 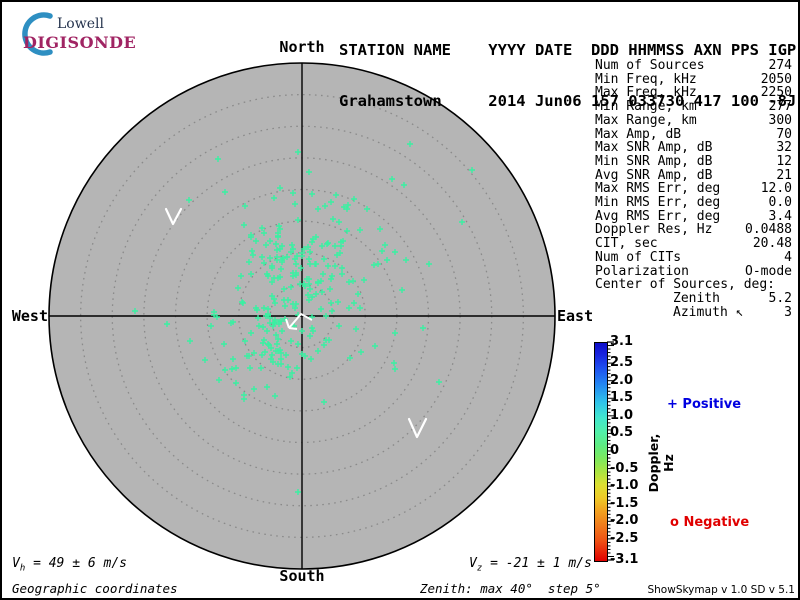 I want to click on compass-label-north: North, so click(x=302, y=47).